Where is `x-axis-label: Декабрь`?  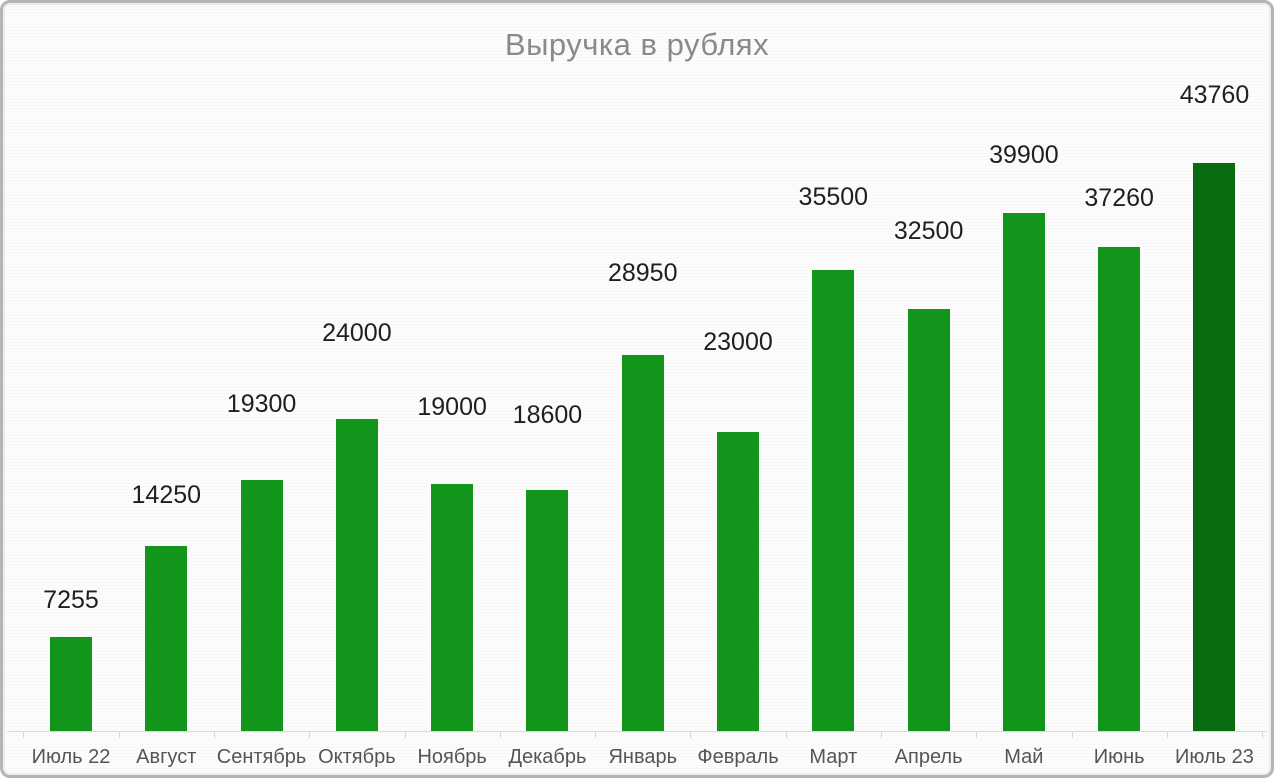 x-axis-label: Декабрь is located at coordinates (547, 757).